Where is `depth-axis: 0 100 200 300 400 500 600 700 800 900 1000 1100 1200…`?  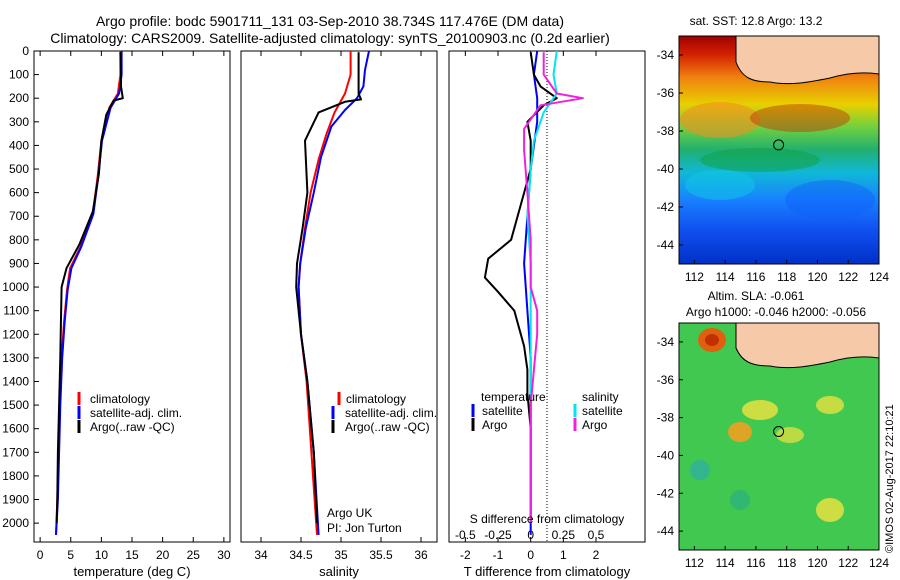 depth-axis: 0 100 200 300 400 500 600 700 800 900 1000 1100 1200… is located at coordinates (20, 287).